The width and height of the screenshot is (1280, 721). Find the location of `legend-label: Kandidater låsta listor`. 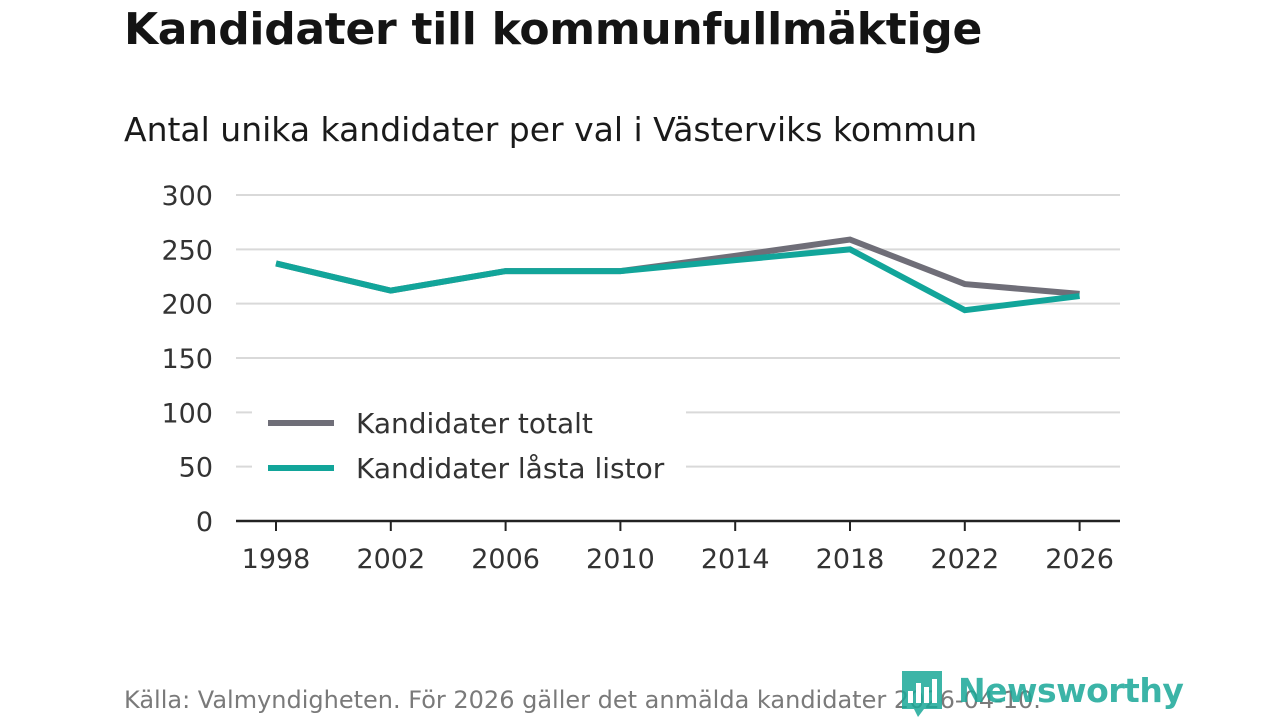

legend-label: Kandidater låsta listor is located at coordinates (510, 468).